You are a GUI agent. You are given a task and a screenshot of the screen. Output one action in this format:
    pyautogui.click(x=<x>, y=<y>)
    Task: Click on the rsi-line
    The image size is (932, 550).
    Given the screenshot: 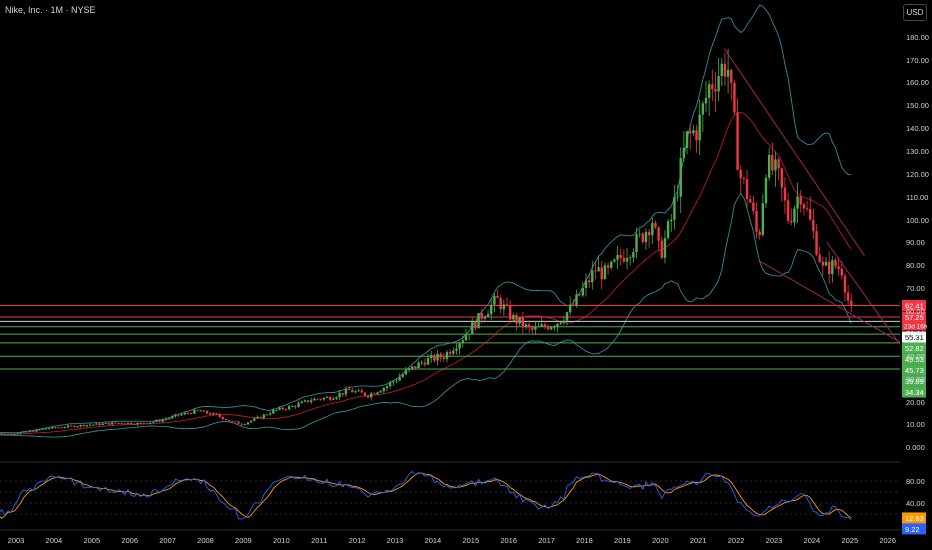 What is the action you would take?
    pyautogui.click(x=426, y=495)
    